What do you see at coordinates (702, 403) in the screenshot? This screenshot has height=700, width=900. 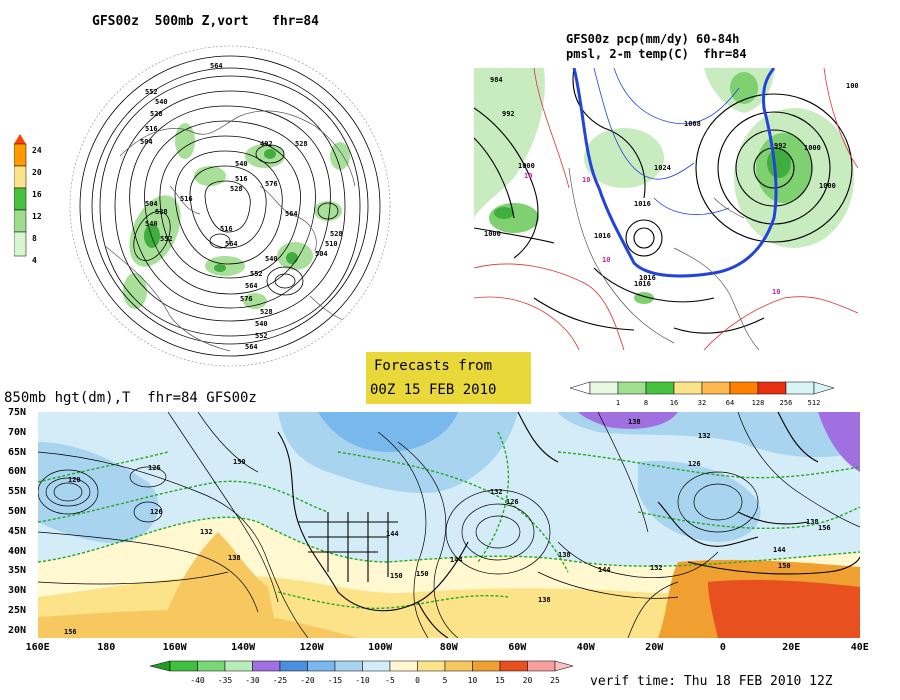 I see `precip-legend-tick: 32` at bounding box center [702, 403].